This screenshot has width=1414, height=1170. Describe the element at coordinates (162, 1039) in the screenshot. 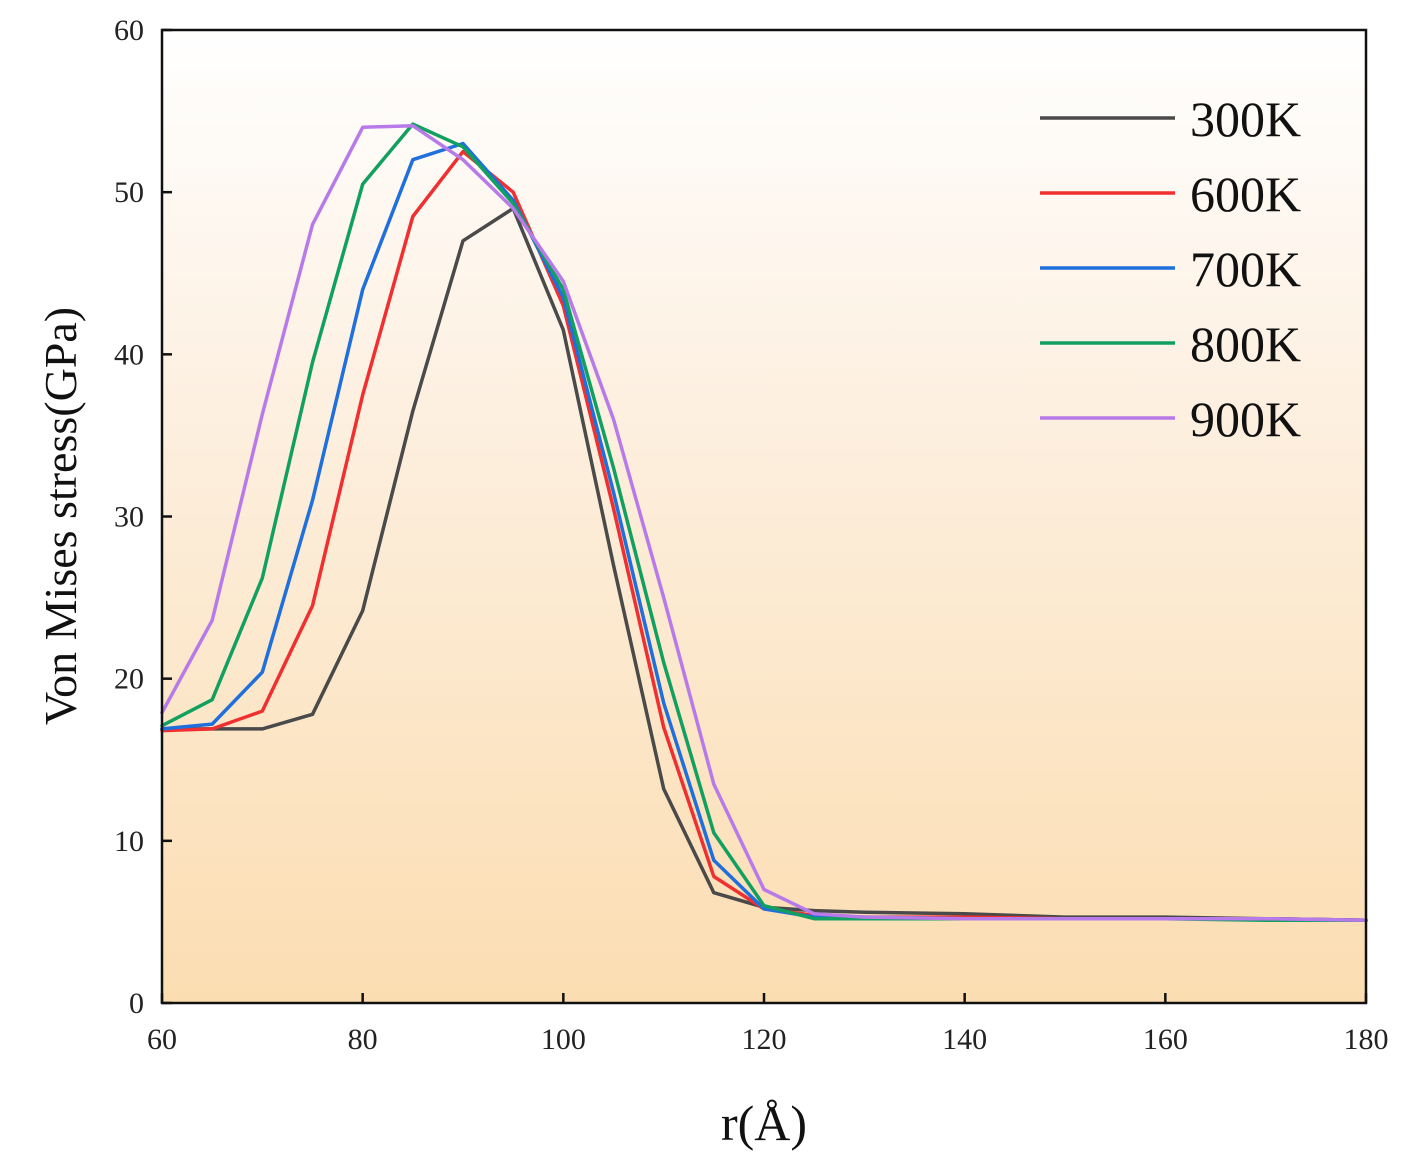

I see `x-tick-label: 60` at that location.